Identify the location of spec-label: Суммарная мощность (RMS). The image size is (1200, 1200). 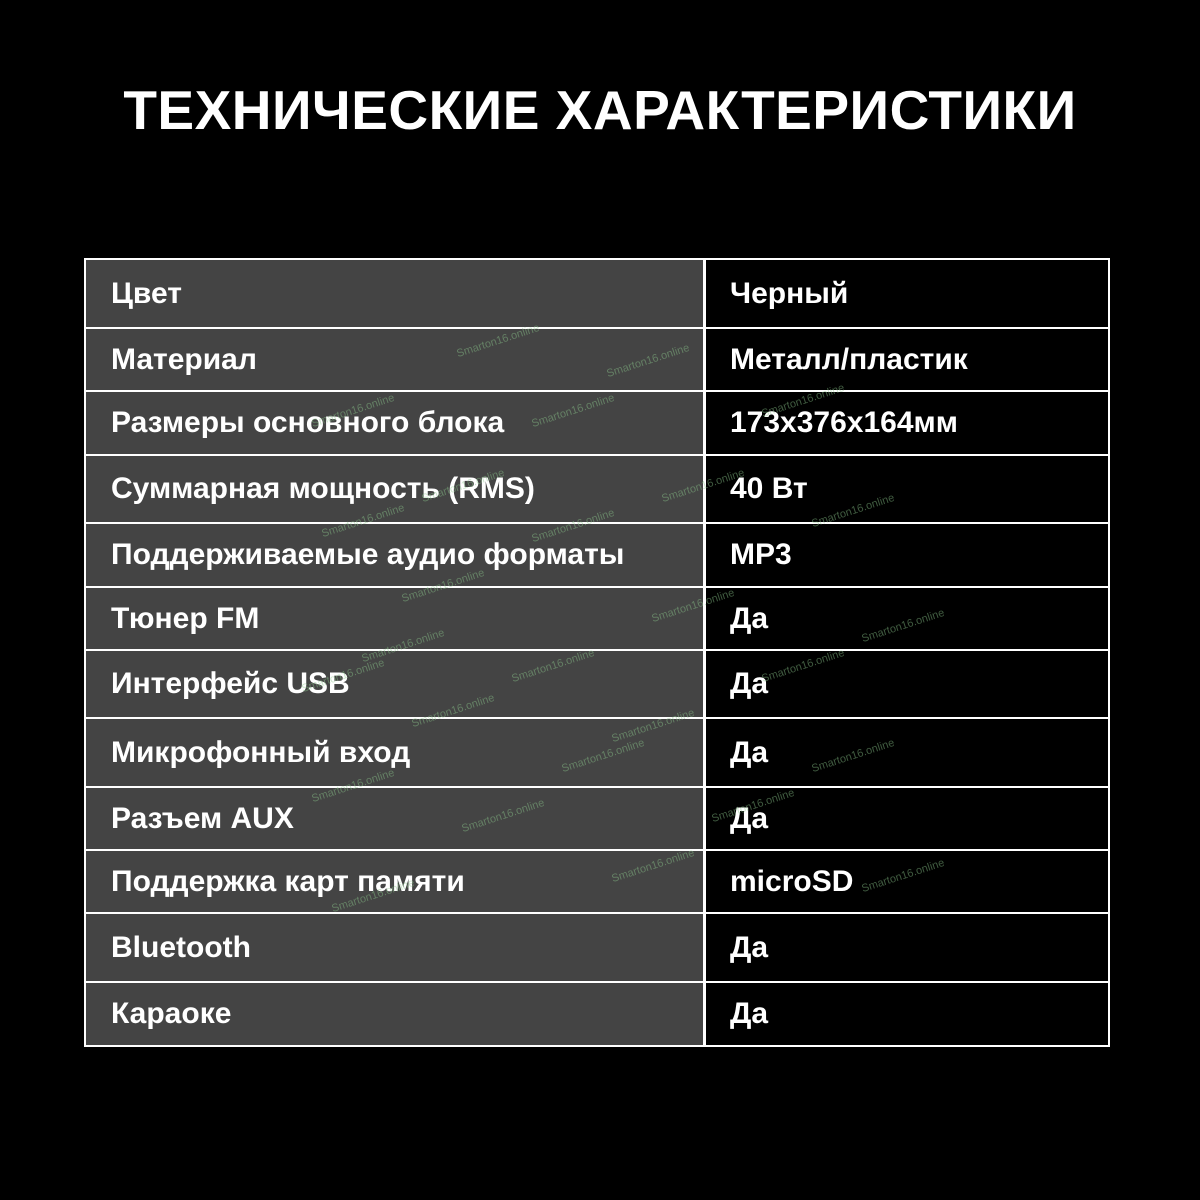
(394, 489).